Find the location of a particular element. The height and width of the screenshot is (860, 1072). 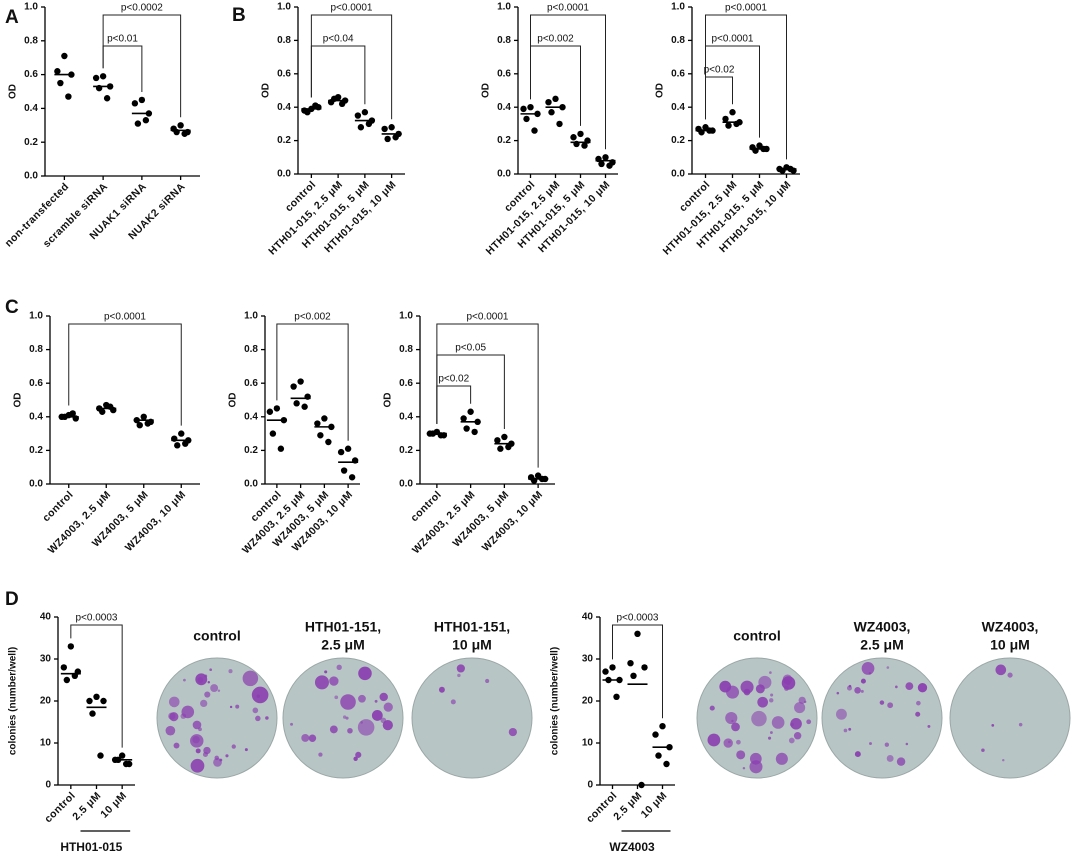

x-tick-label: non-transfected is located at coordinates (37, 215).